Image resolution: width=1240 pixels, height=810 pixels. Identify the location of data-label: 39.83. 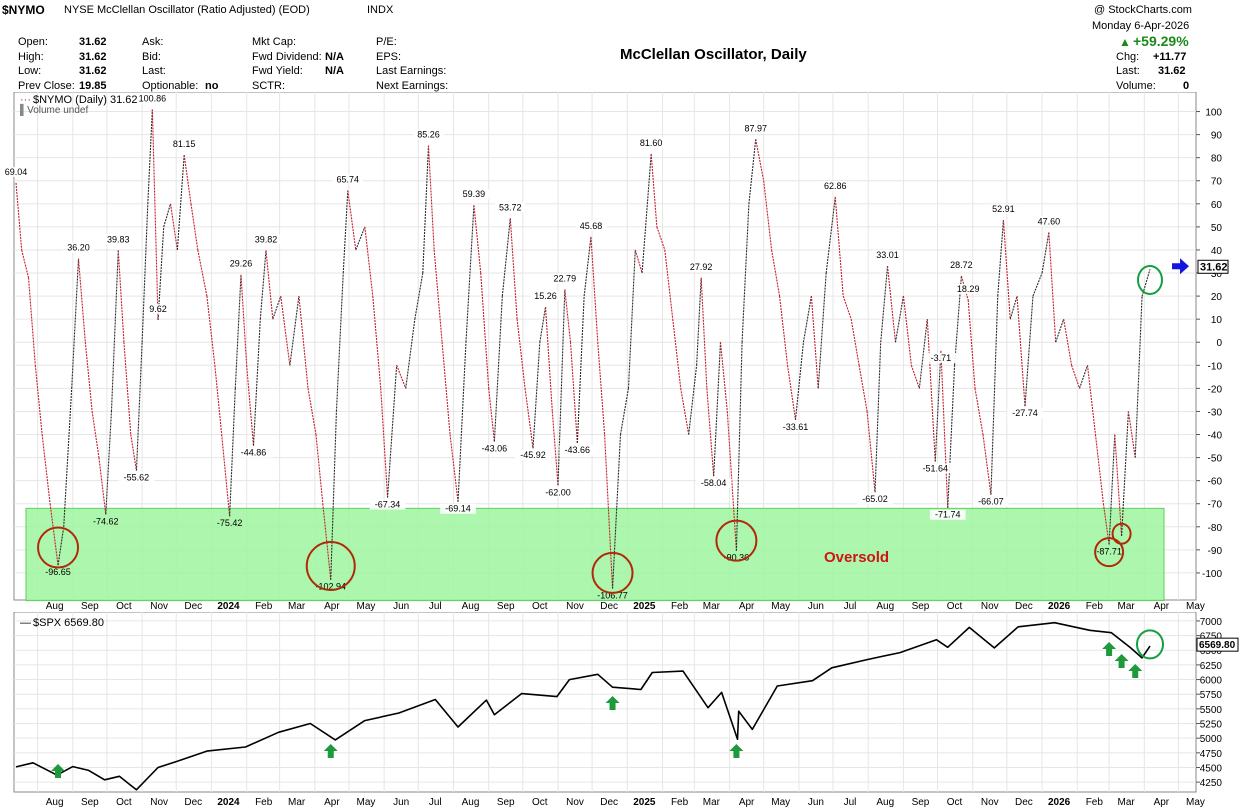
(118, 239).